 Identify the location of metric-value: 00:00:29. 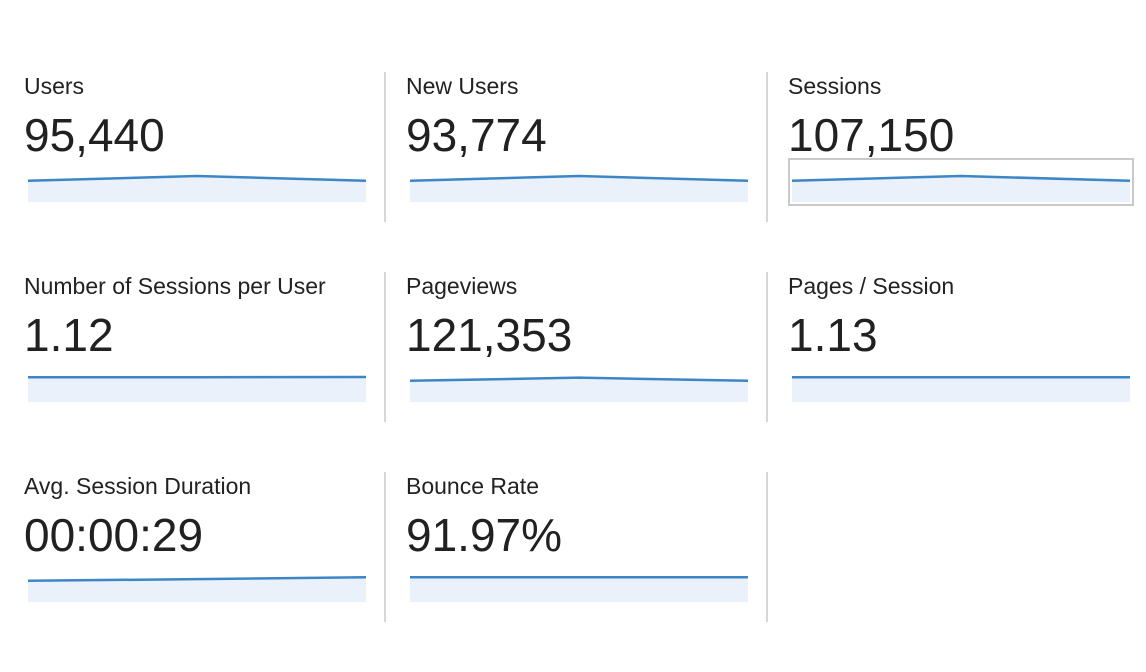
(113, 535).